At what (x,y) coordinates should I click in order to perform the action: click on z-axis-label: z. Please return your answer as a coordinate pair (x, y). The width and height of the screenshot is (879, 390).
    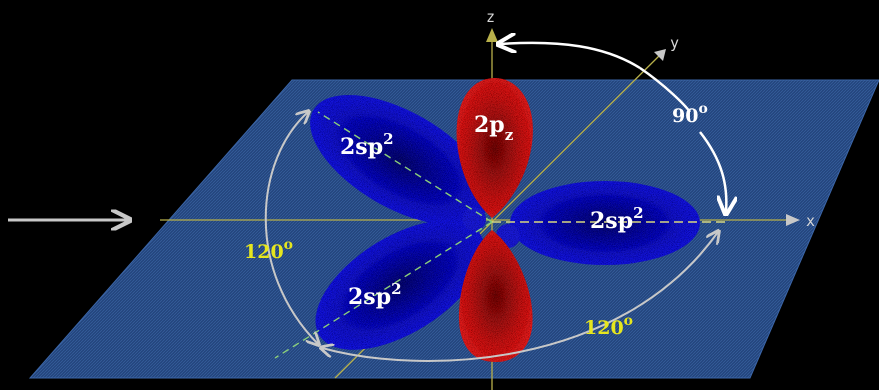
    Looking at the image, I should click on (490, 17).